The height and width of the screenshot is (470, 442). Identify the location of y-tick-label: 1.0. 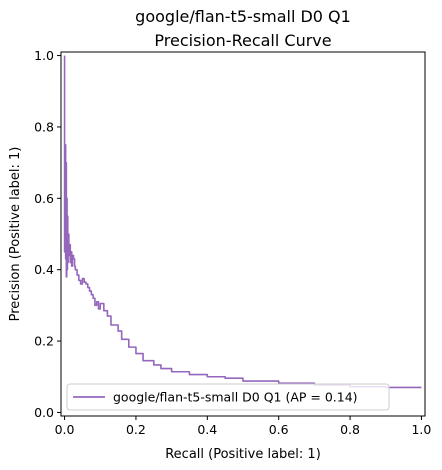
(44, 55).